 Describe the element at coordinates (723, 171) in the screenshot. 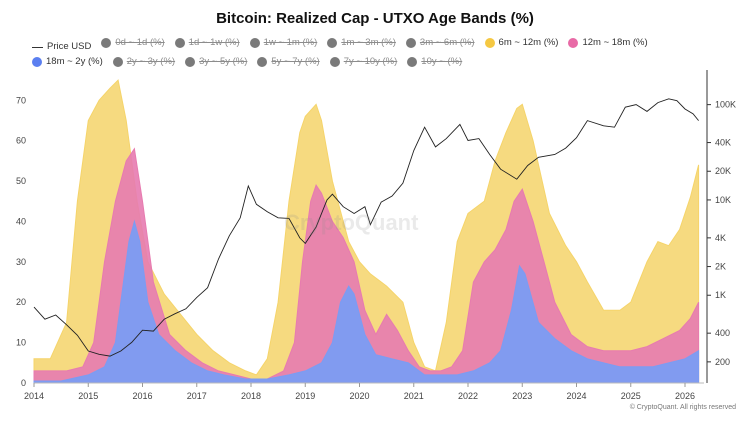

I see `y-right-tick-label: 20K` at that location.